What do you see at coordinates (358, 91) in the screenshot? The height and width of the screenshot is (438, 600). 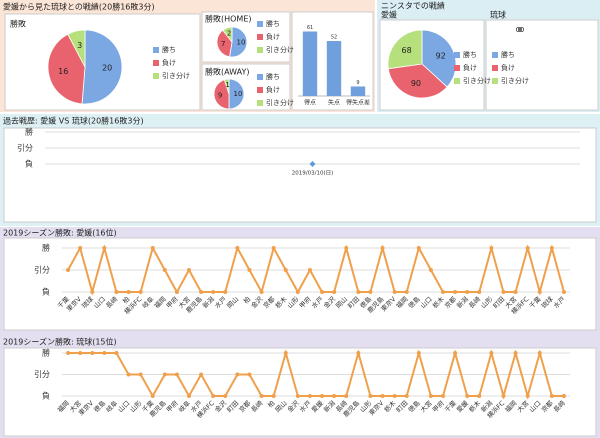 I see `bar` at bounding box center [358, 91].